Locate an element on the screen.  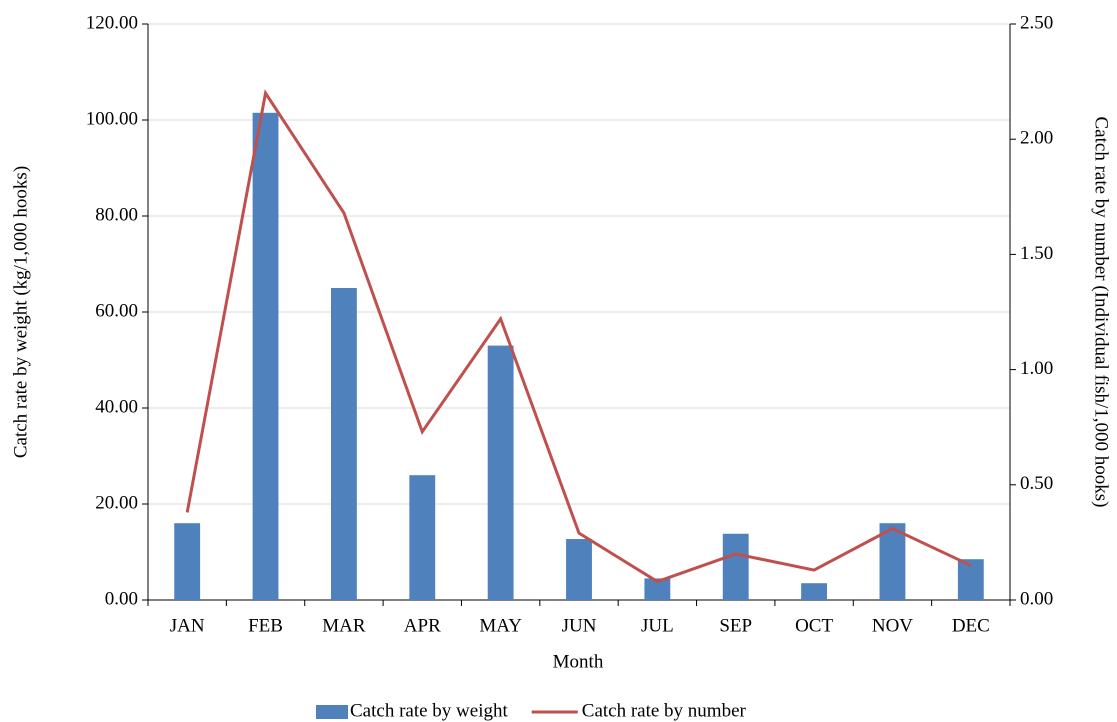
y2-tick-label: 0.50 is located at coordinates (1036, 483).